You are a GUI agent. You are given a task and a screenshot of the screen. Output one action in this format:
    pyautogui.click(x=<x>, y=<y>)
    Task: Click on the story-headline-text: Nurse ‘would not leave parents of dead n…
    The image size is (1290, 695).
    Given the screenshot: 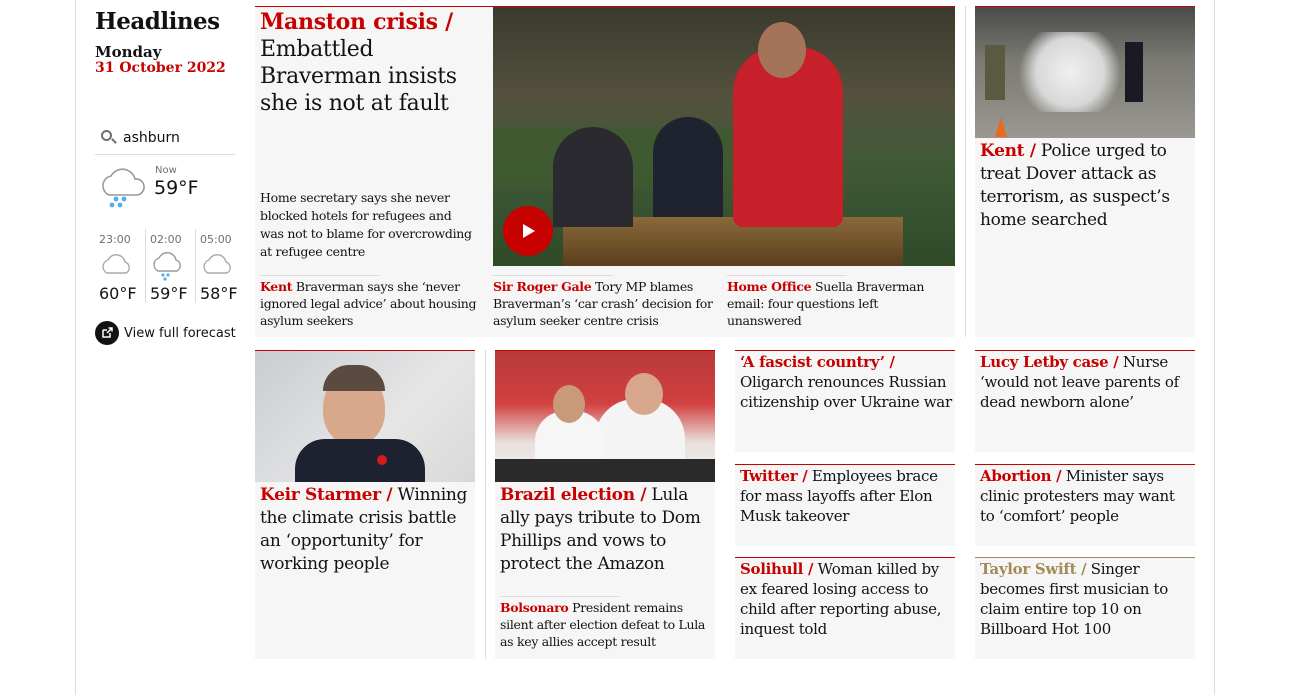 What is the action you would take?
    pyautogui.click(x=1079, y=382)
    